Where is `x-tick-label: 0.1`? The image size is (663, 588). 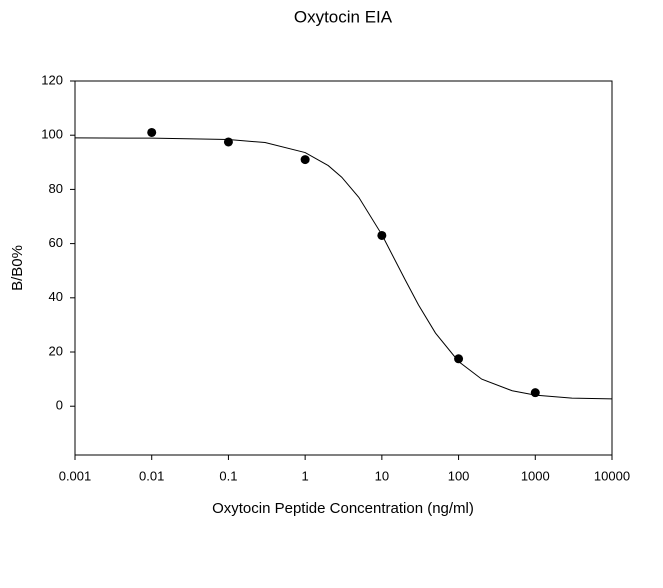
x-tick-label: 0.1 is located at coordinates (228, 475).